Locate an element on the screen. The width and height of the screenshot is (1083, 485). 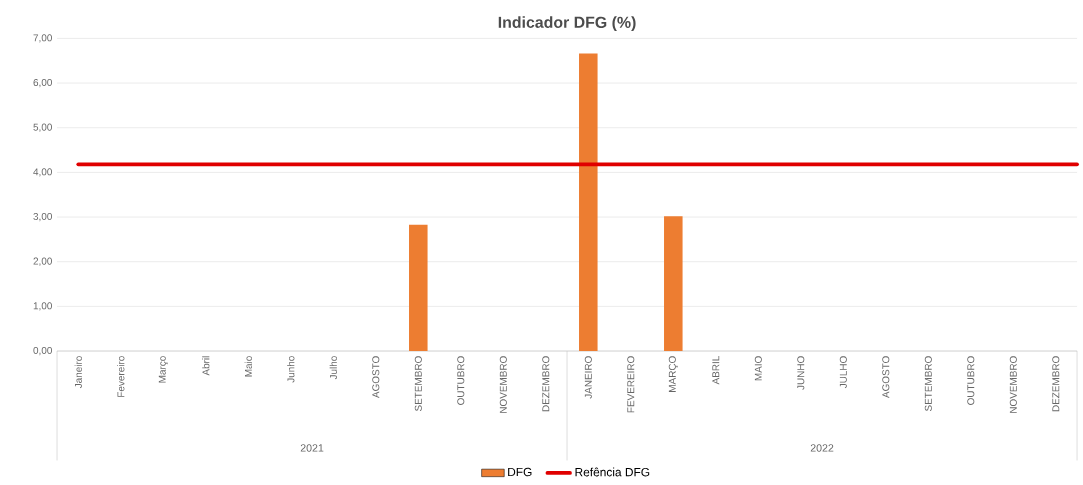
legend-label: Refência DFG is located at coordinates (612, 472).